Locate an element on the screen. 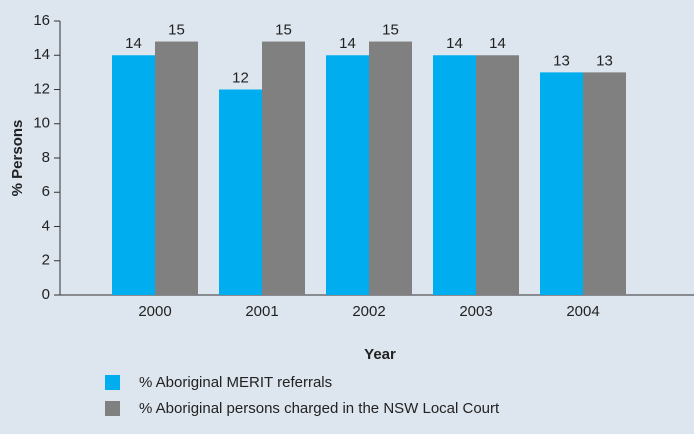  y-tick-label: 12 is located at coordinates (41, 88).